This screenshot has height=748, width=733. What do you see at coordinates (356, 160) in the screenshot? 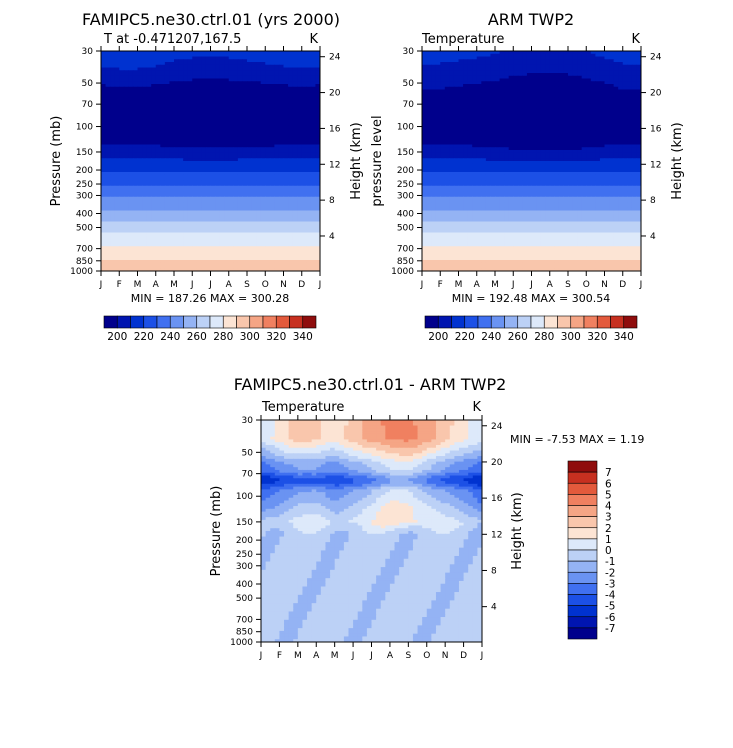
I see `panel-model-y2label: Height (km)` at bounding box center [356, 160].